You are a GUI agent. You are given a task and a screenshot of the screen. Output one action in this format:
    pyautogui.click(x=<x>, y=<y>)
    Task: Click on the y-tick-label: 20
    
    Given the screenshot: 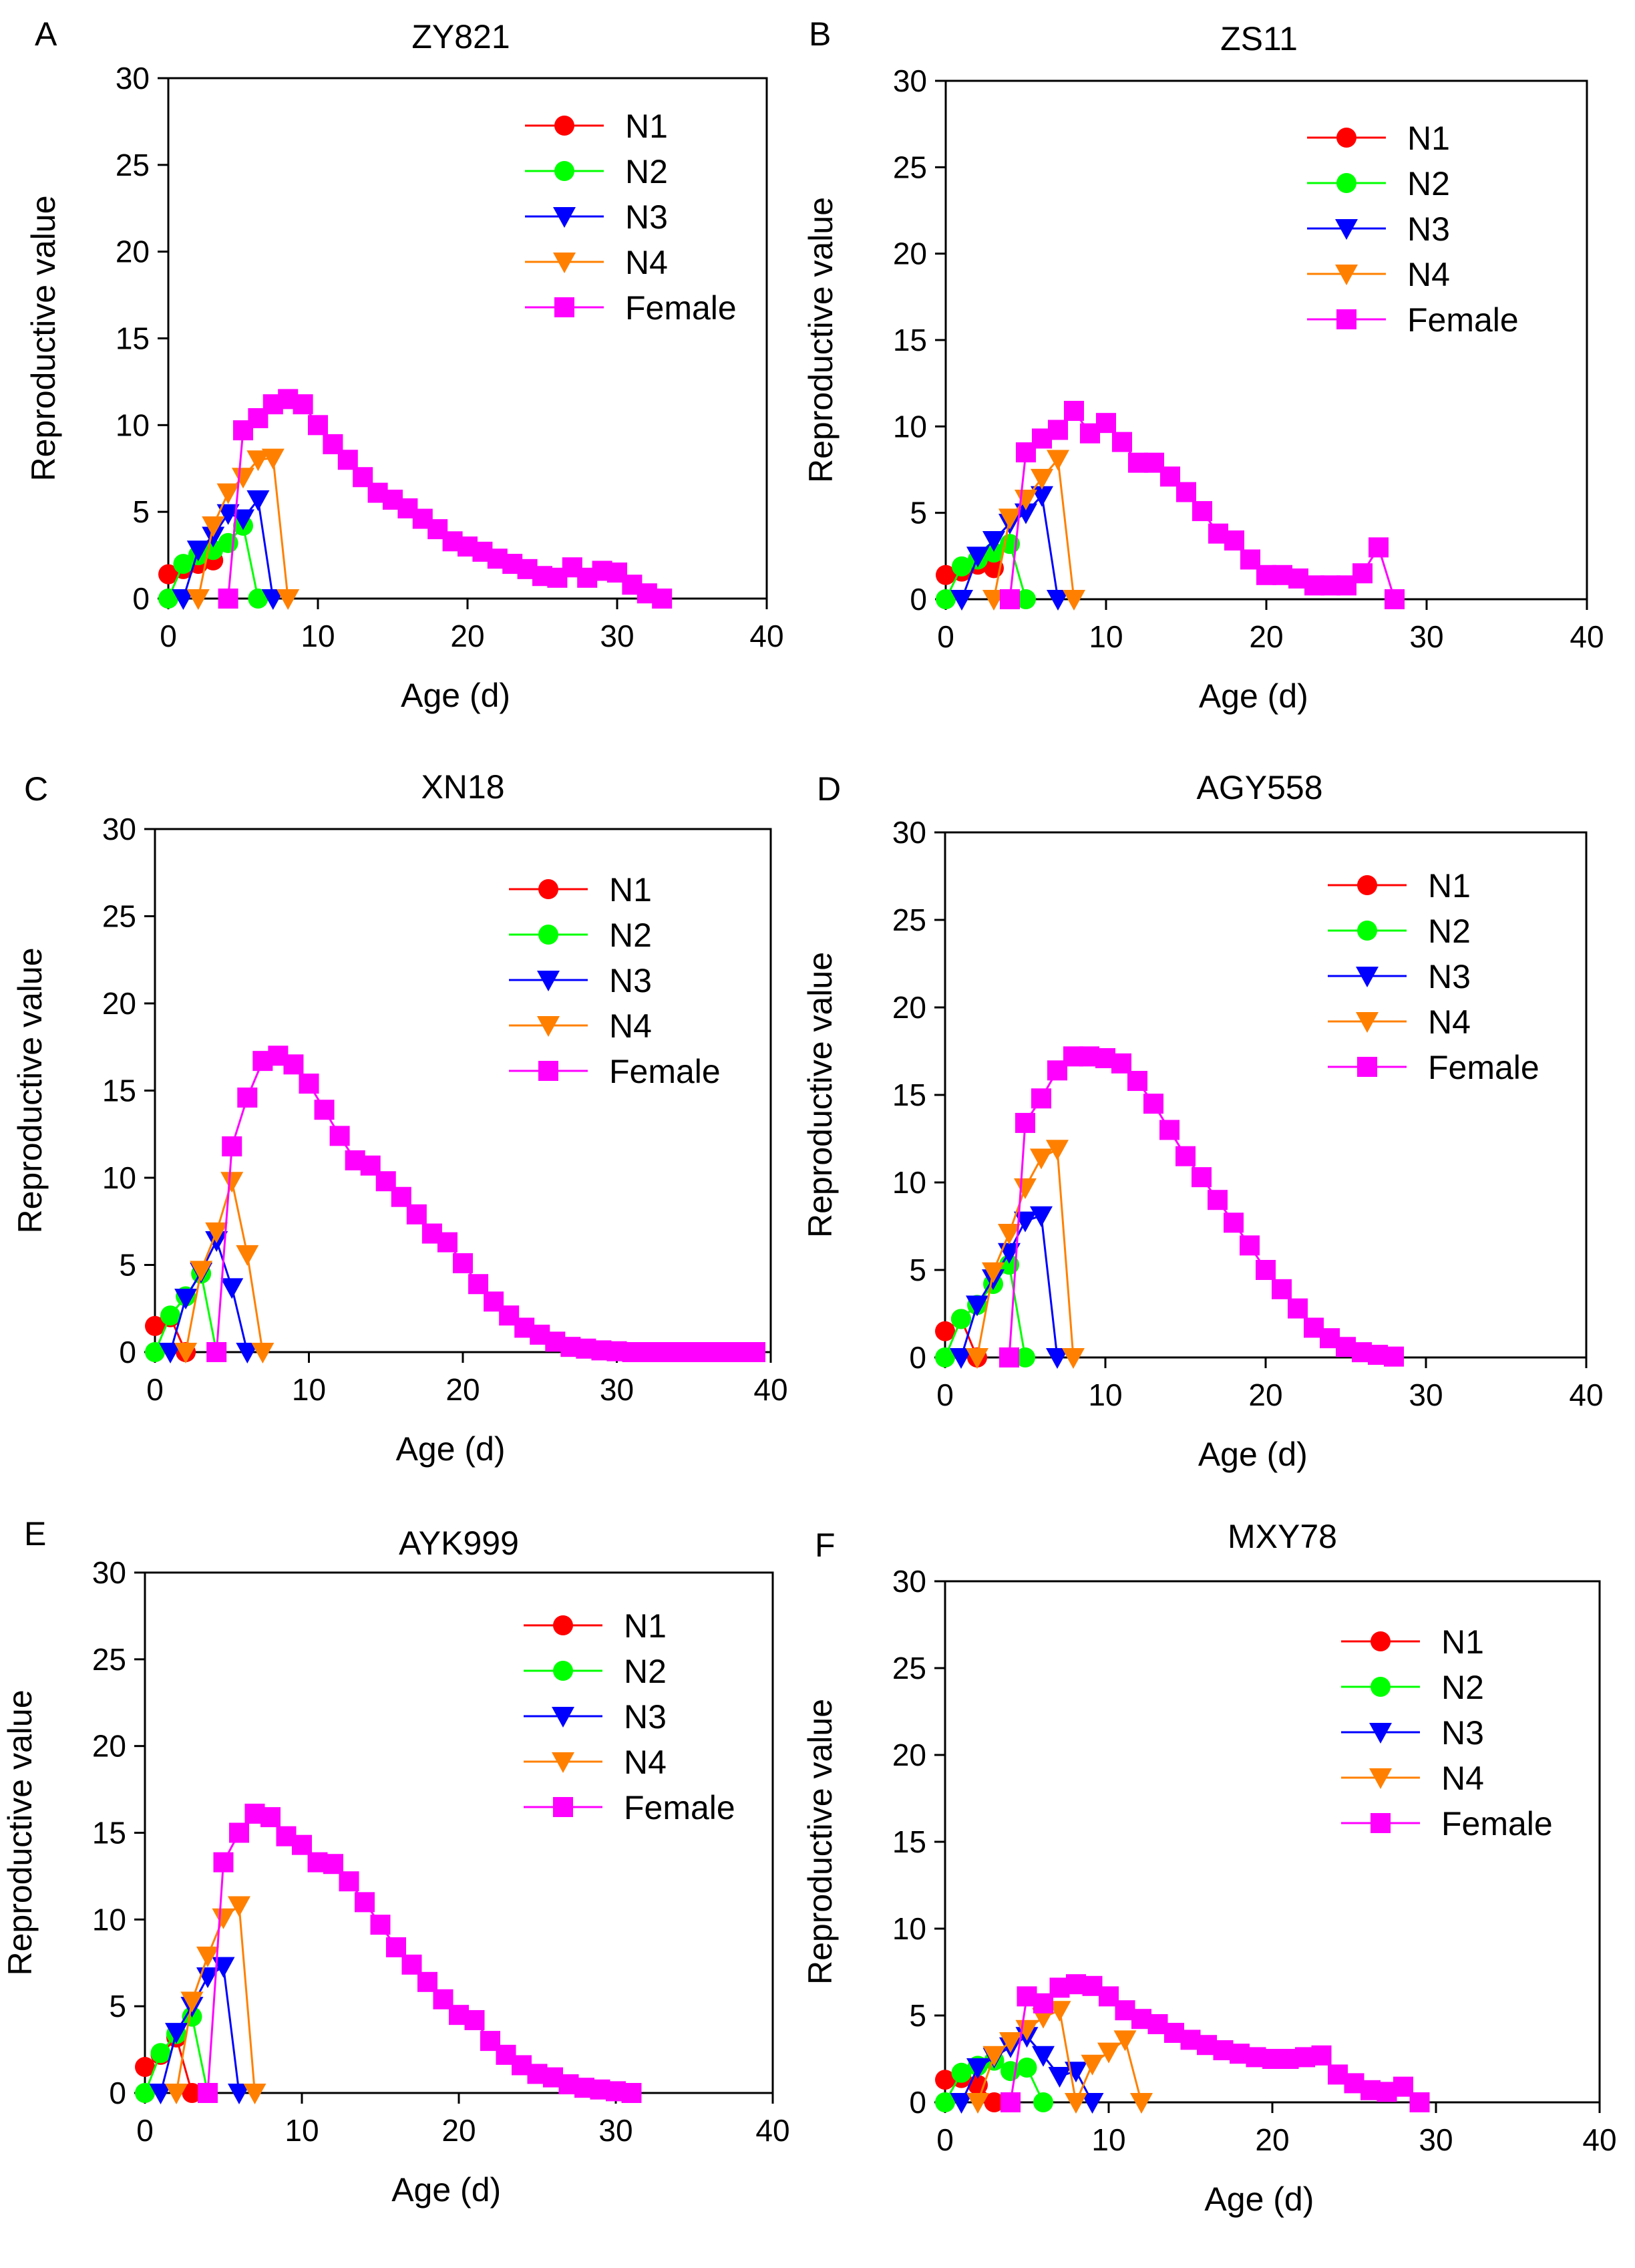 What is the action you would take?
    pyautogui.click(x=909, y=1755)
    